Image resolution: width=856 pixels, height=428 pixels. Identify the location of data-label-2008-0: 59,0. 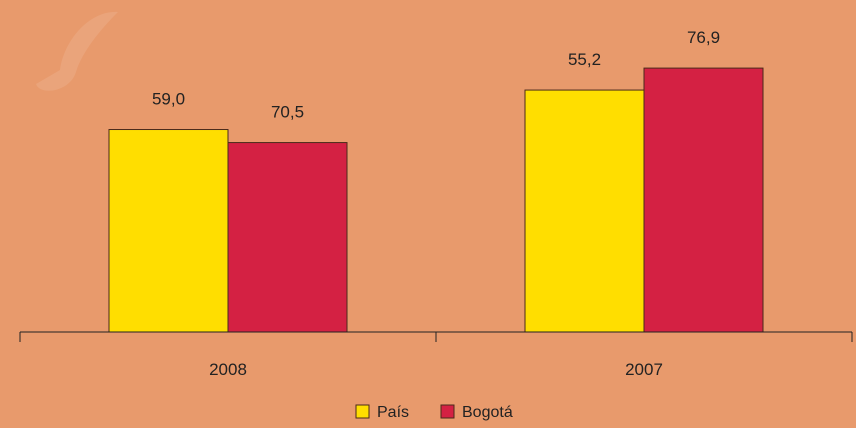
(168, 99).